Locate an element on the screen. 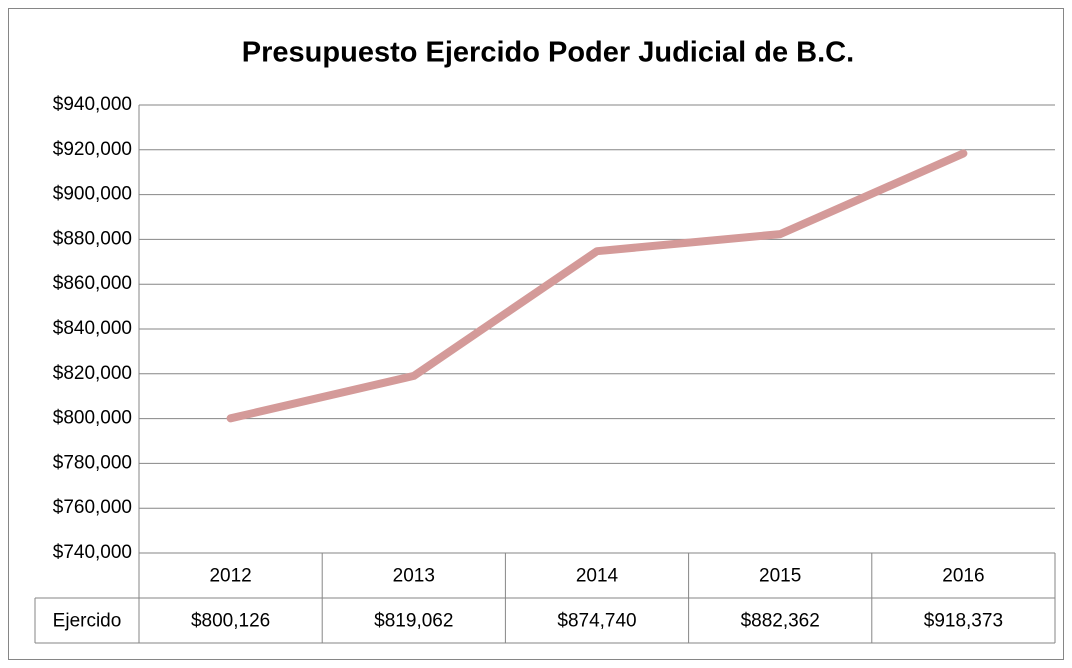 The width and height of the screenshot is (1072, 668). data-label: $800,126 is located at coordinates (230, 621).